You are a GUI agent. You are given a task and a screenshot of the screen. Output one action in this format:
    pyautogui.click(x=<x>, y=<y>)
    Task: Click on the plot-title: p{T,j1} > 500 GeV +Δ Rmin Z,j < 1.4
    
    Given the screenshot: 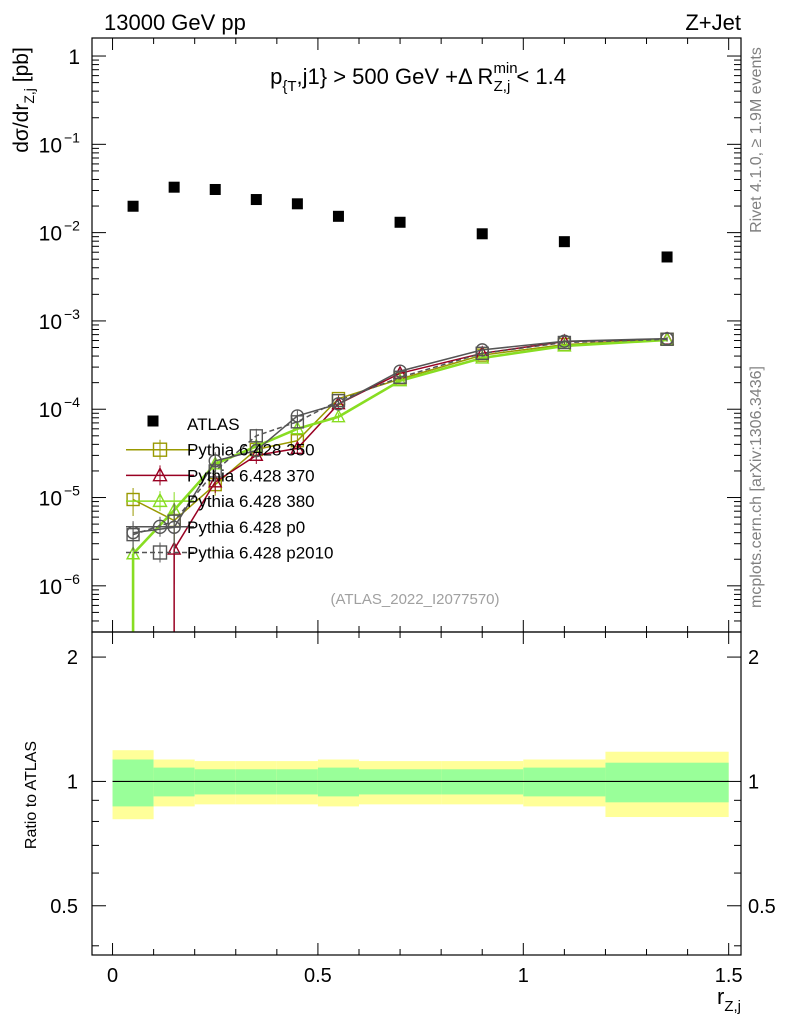 What is the action you would take?
    pyautogui.click(x=418, y=77)
    